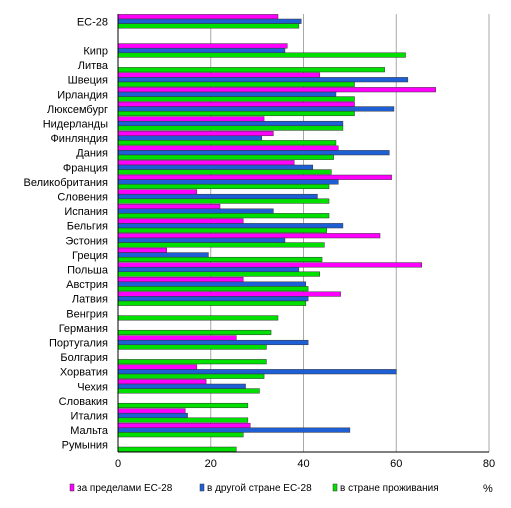 The image size is (511, 508). Describe the element at coordinates (90, 417) in the screenshot. I see `category-label: Италия` at that location.